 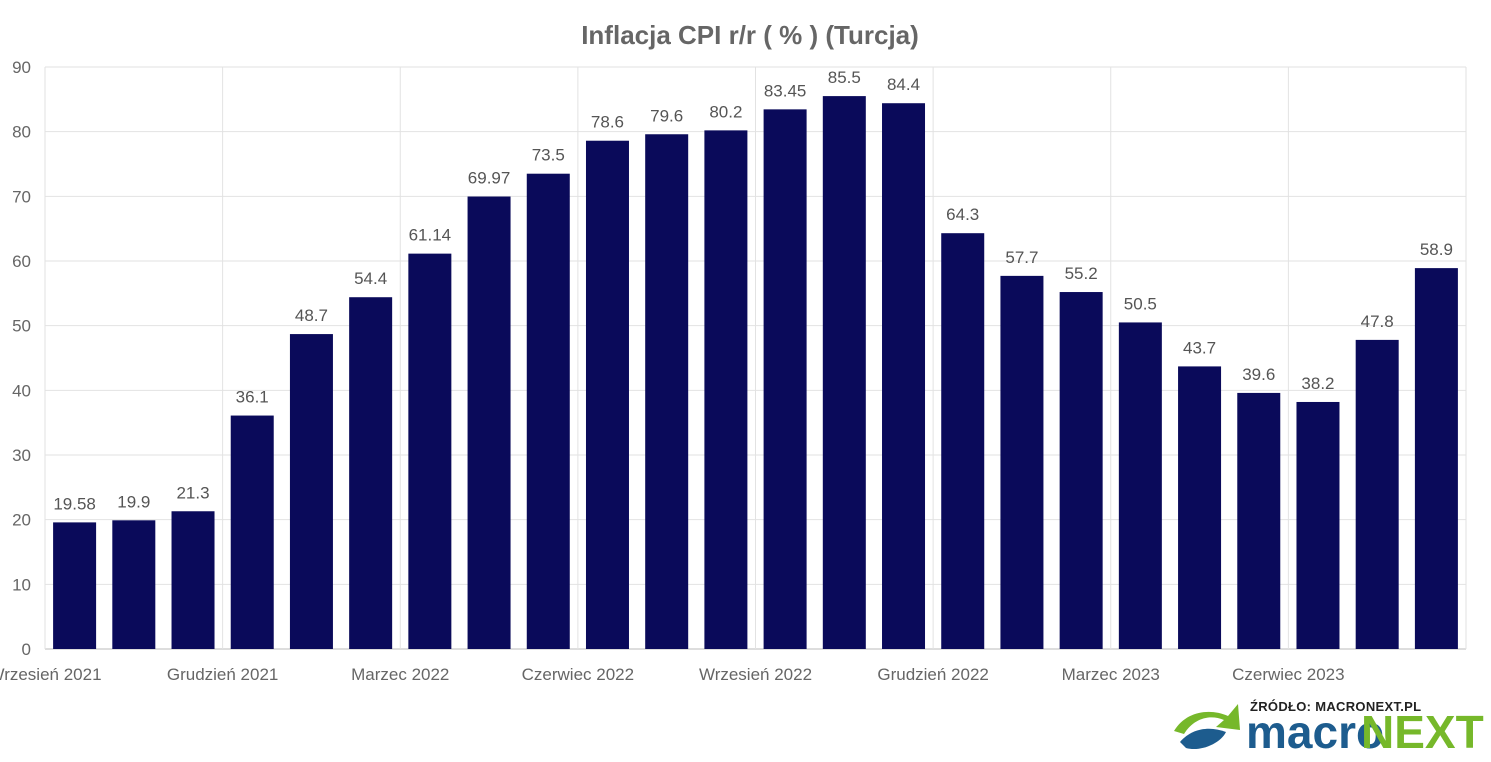 What do you see at coordinates (1422, 732) in the screenshot?
I see `brand-next-text: NEXT` at bounding box center [1422, 732].